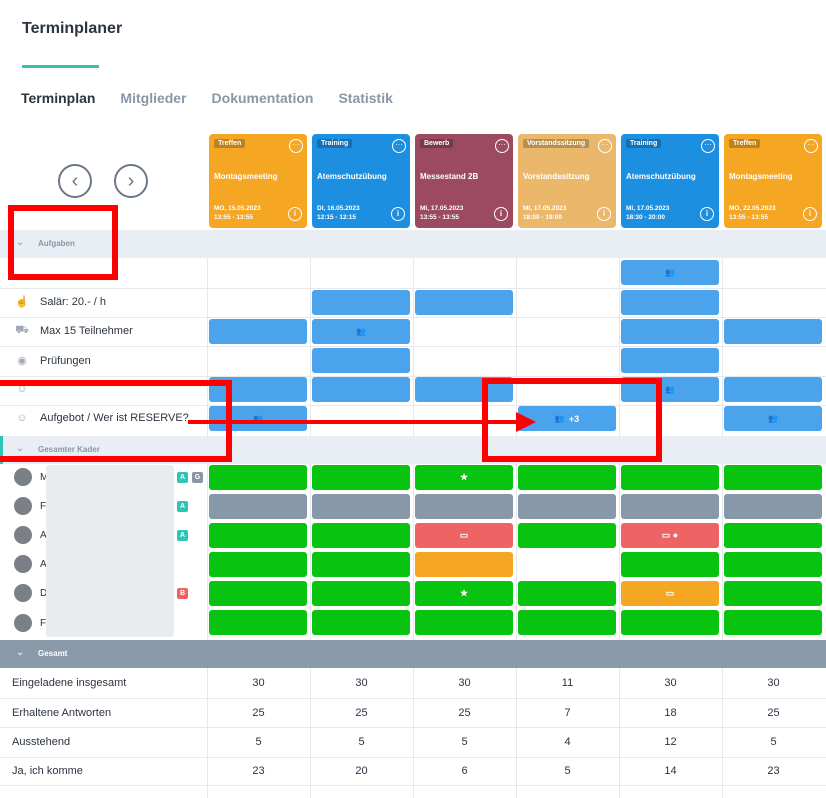  I want to click on task-label-text: Aufgebot / Wer ist RESERVE?, so click(114, 418).